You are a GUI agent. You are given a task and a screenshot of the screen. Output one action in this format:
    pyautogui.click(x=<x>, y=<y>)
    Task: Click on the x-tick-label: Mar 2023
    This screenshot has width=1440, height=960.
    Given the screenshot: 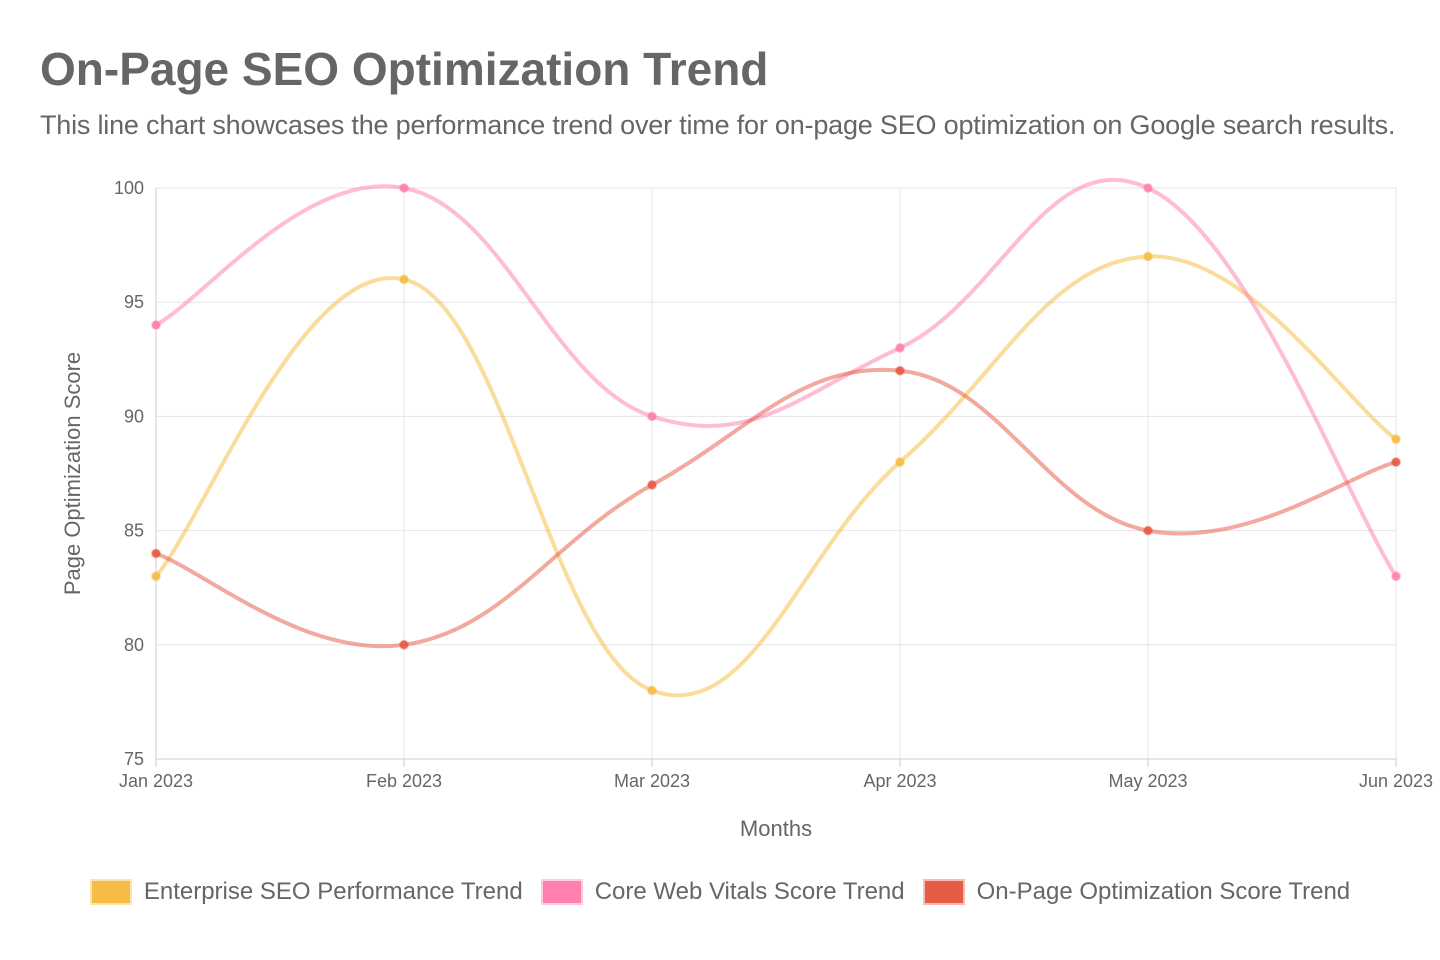 What is the action you would take?
    pyautogui.click(x=652, y=781)
    